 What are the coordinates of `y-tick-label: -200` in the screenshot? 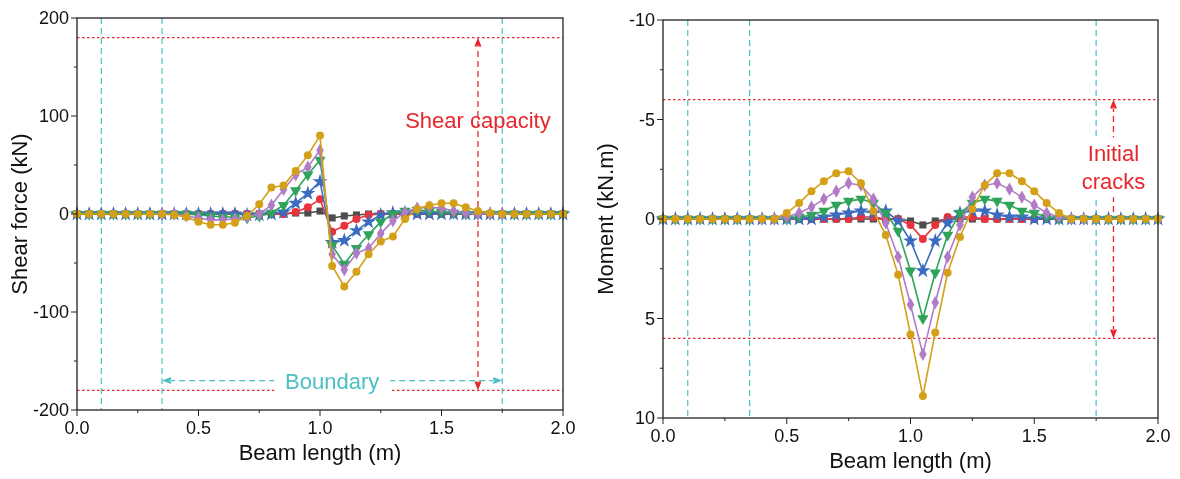 It's located at (50, 410).